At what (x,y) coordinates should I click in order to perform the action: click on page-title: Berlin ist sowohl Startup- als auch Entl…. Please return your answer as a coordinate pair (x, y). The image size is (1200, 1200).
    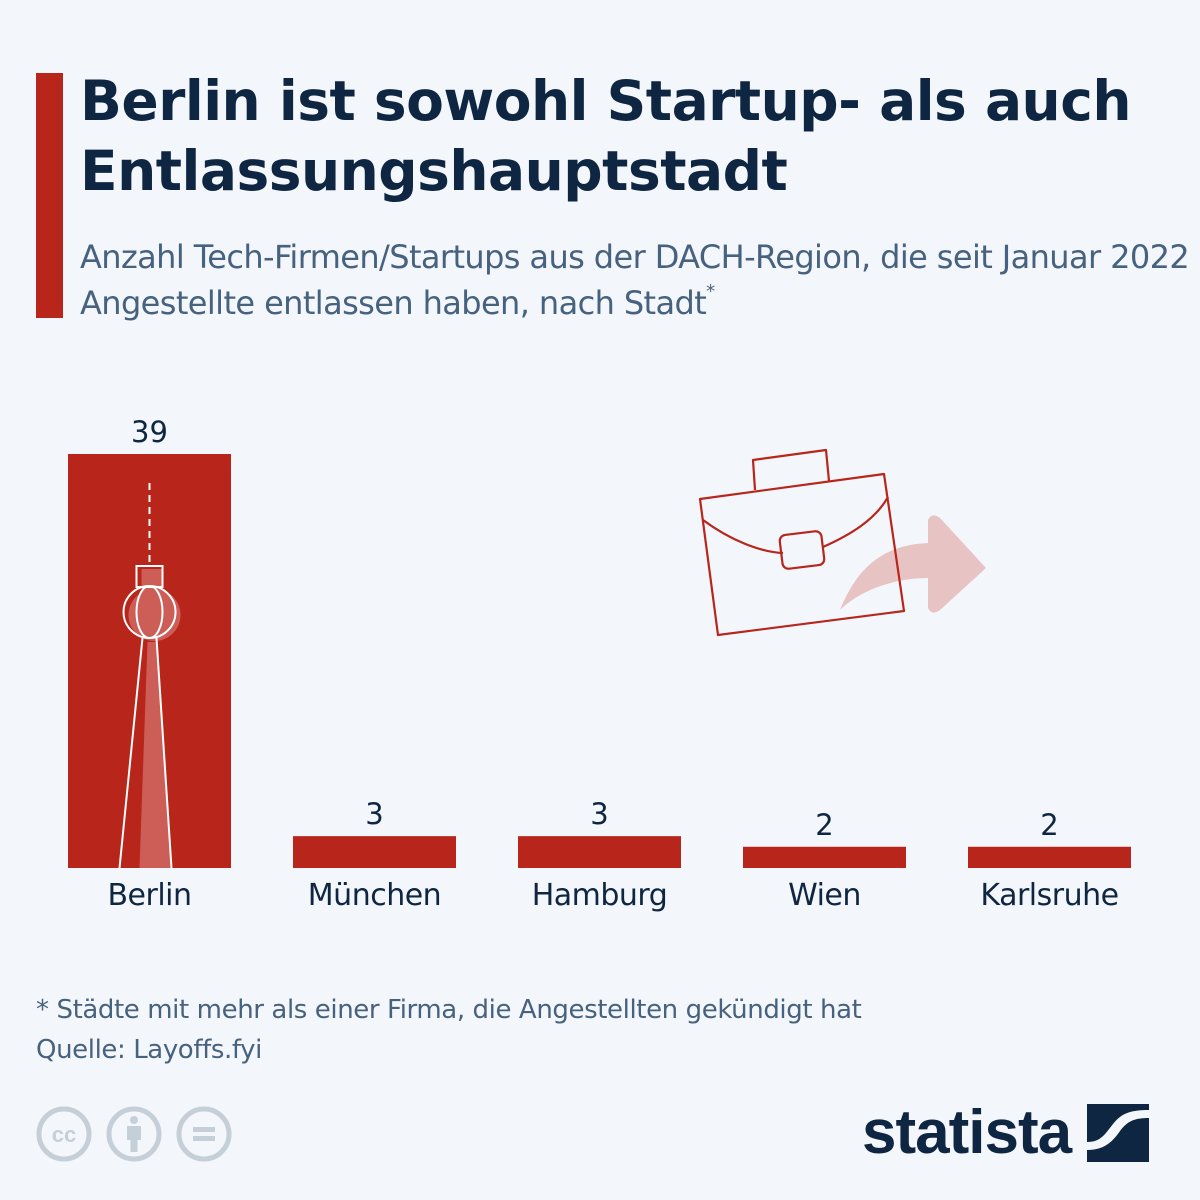
    Looking at the image, I should click on (605, 136).